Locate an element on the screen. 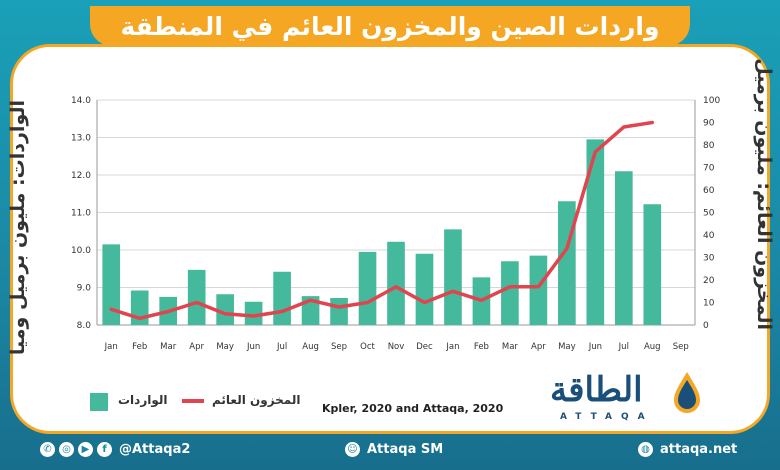 This screenshot has width=780, height=470. y-left-tick-label: 11.0 is located at coordinates (81, 214).